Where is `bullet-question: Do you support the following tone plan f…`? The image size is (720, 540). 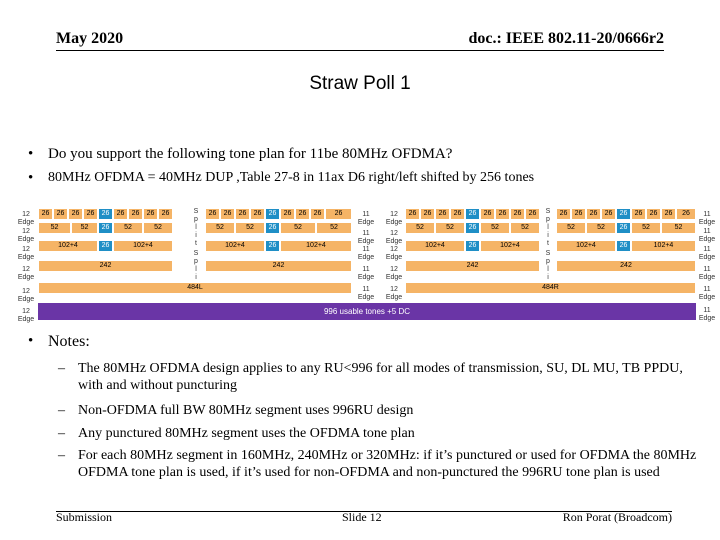 bullet-question: Do you support the following tone plan f… is located at coordinates (250, 154).